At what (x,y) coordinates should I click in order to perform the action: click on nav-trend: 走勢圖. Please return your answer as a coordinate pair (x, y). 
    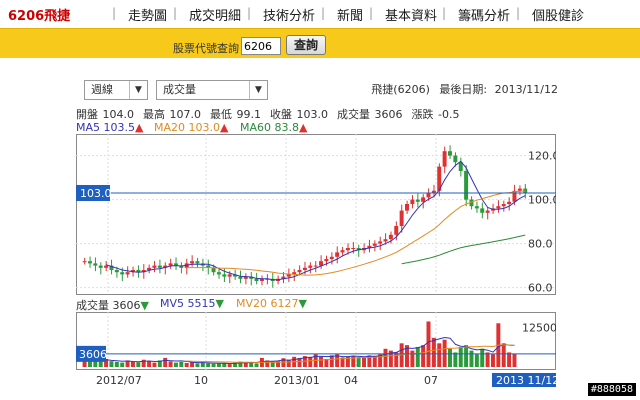
    Looking at the image, I should click on (148, 16).